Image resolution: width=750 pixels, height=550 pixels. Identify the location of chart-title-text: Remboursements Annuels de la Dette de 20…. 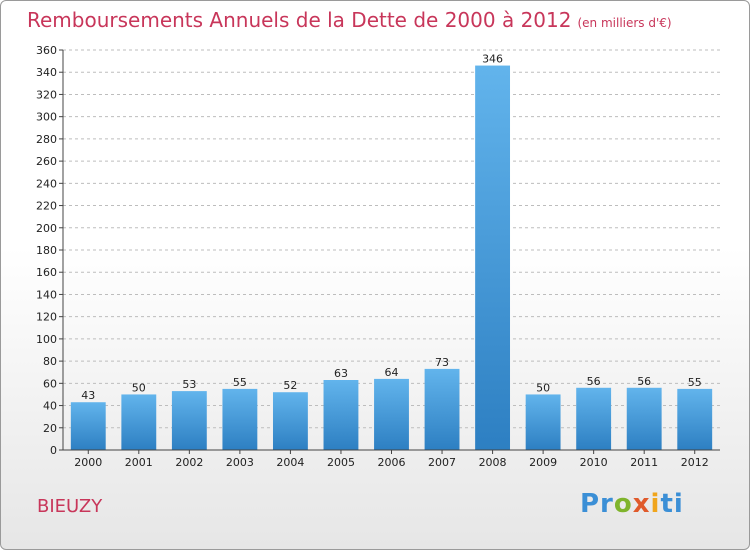
(299, 20).